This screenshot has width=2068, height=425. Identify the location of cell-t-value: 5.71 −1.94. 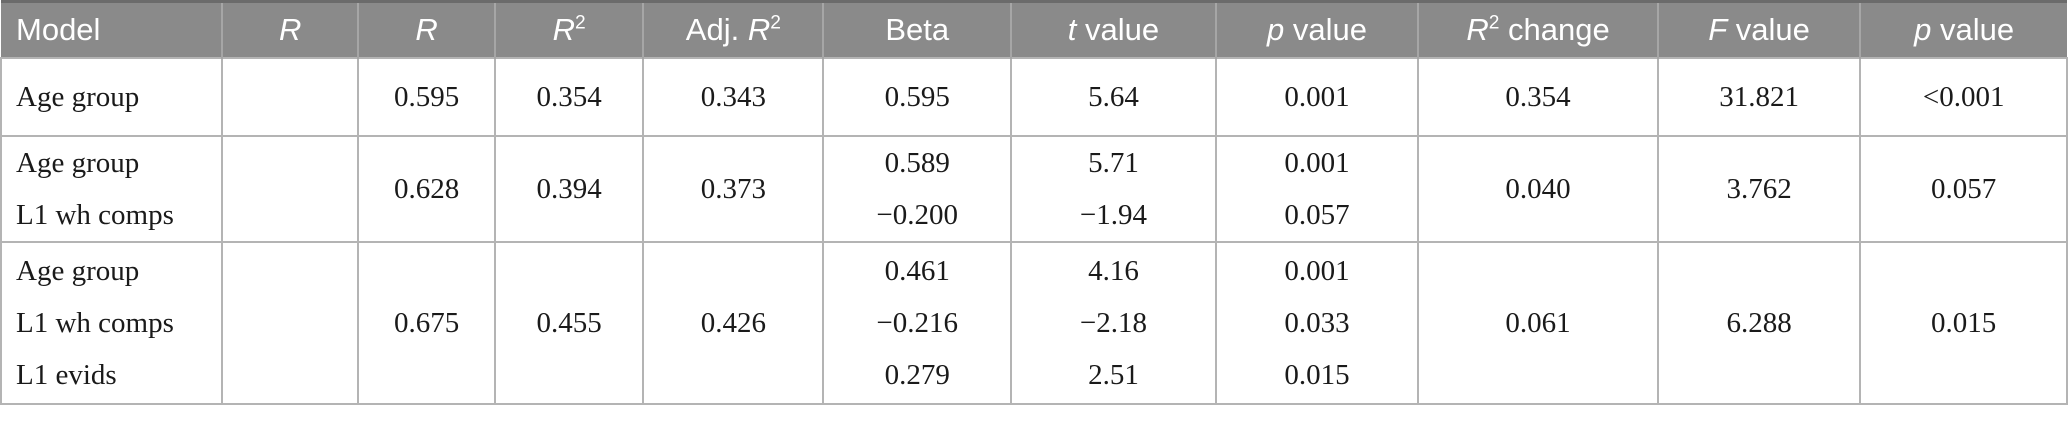
(1113, 189).